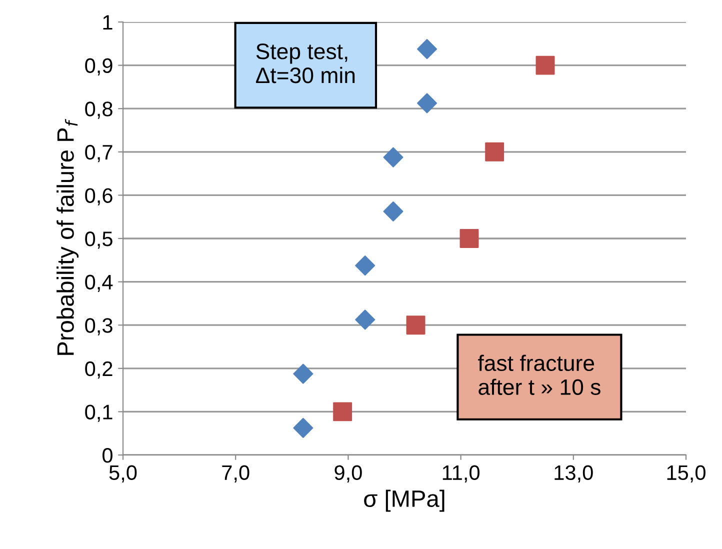 The image size is (722, 549). What do you see at coordinates (305, 64) in the screenshot?
I see `annotation: Step test, Δt=30 min` at bounding box center [305, 64].